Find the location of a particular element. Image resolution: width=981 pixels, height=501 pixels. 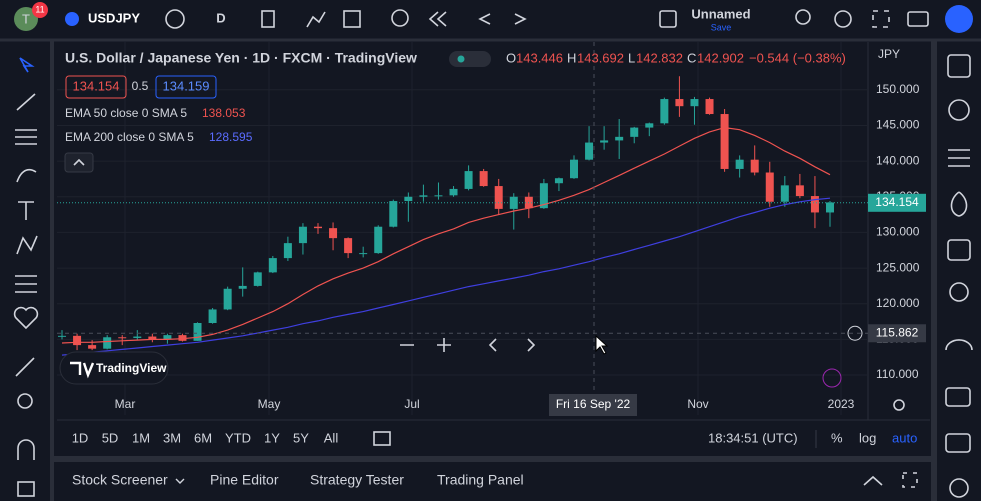

avatar is located at coordinates (26, 19).